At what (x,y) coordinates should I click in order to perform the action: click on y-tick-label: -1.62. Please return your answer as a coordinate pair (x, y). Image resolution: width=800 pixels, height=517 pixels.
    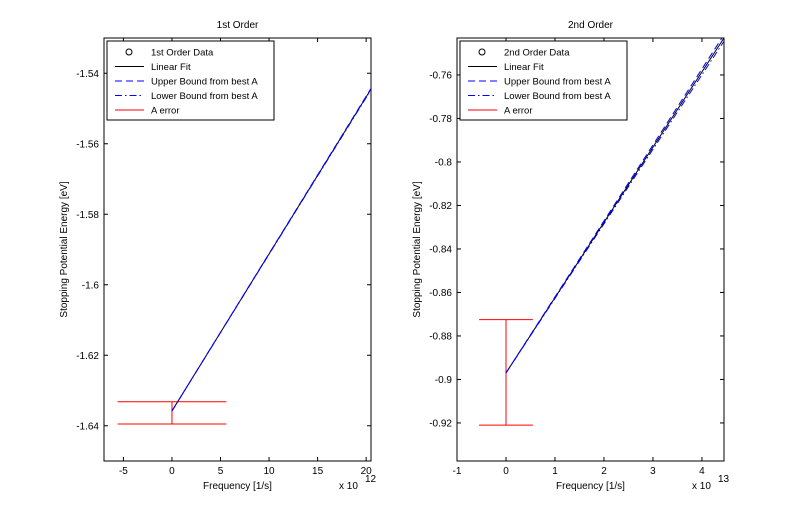
    Looking at the image, I should click on (87, 356).